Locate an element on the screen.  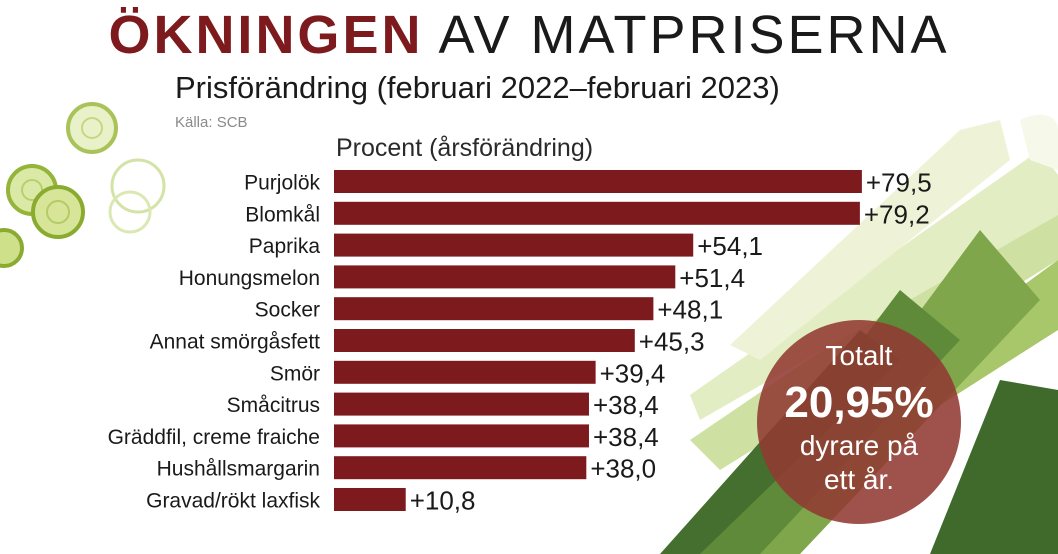
category-label: Paprika is located at coordinates (285, 246).